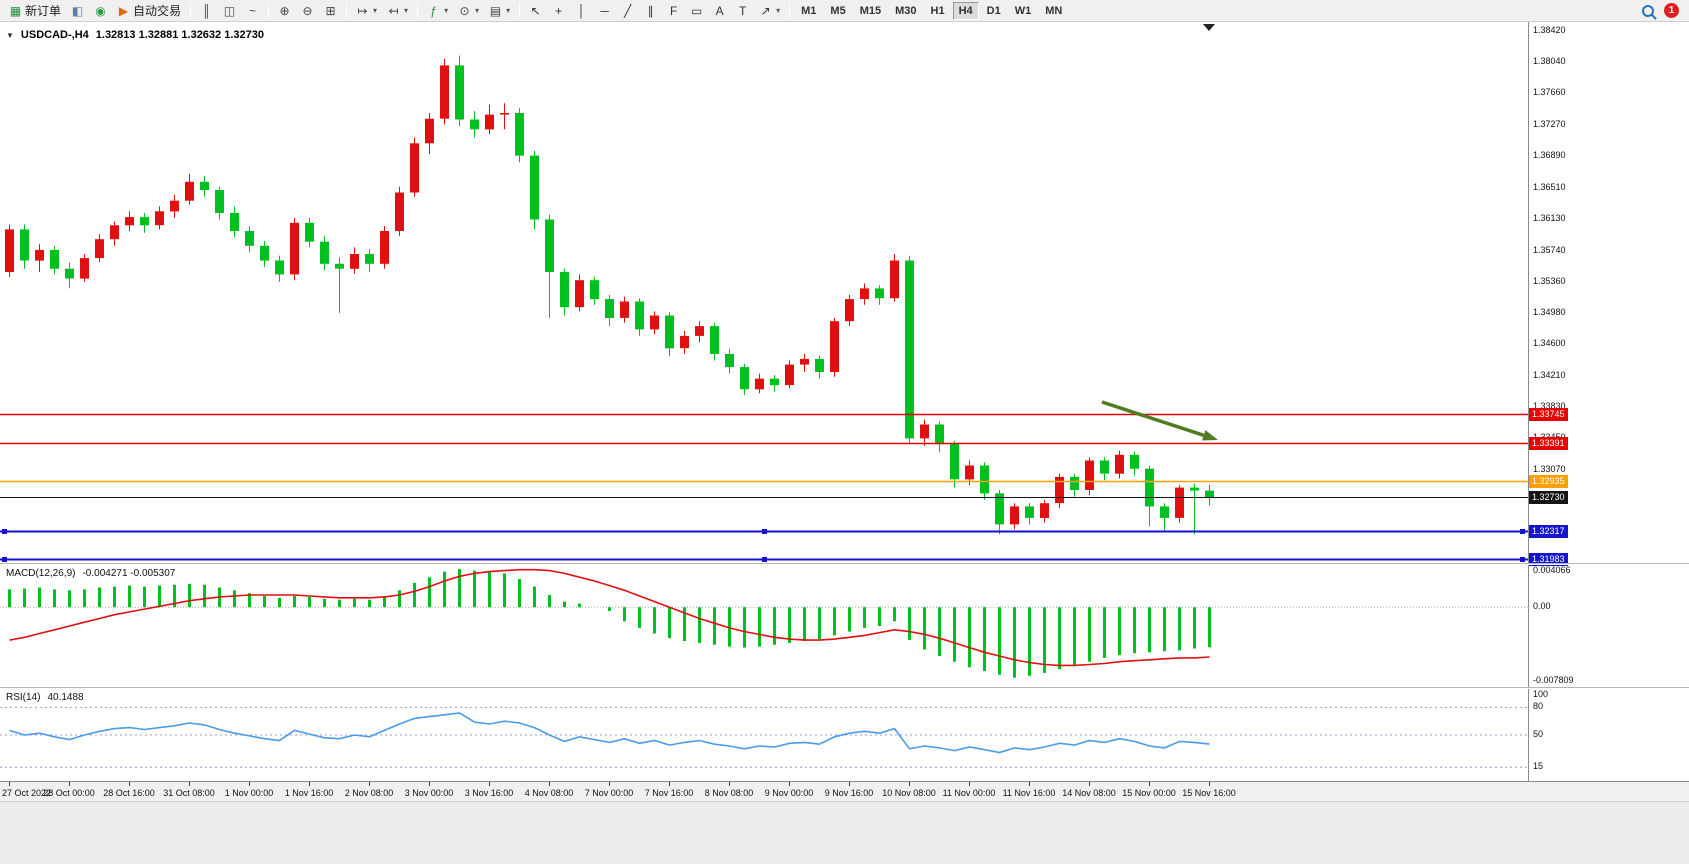 The height and width of the screenshot is (864, 1689). What do you see at coordinates (1054, 10) in the screenshot?
I see `timeframe-mn-button: MN` at bounding box center [1054, 10].